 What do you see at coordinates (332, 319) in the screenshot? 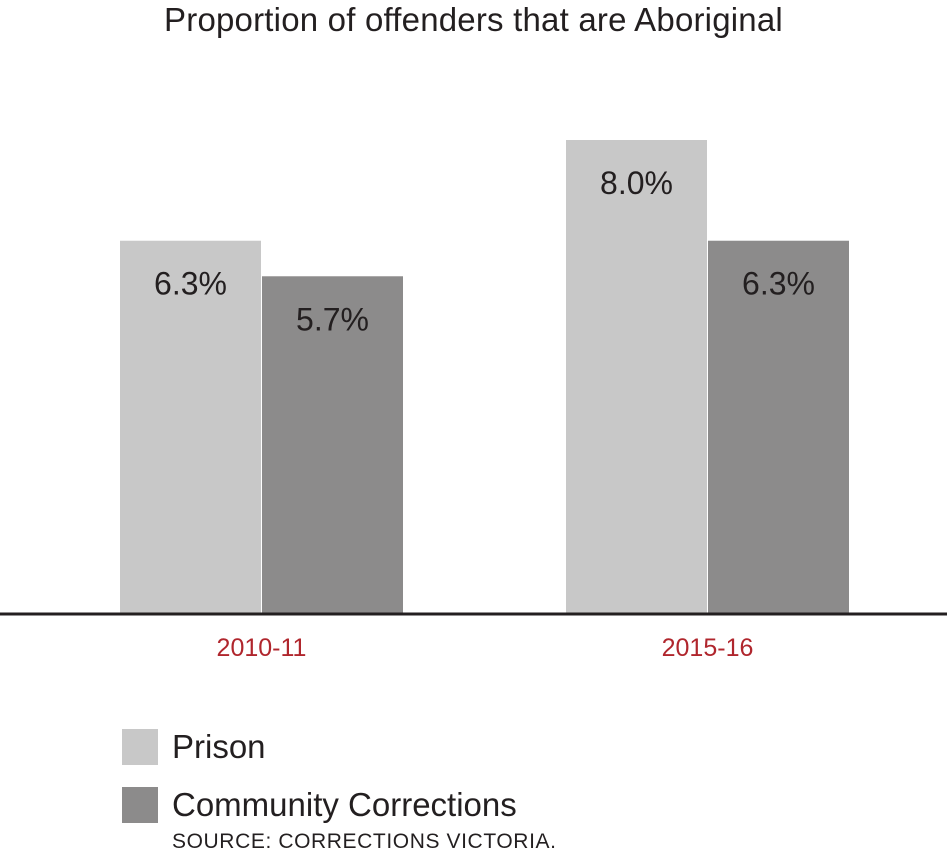
I see `bar-label-community-corrections-2010-11: 5.7%` at bounding box center [332, 319].